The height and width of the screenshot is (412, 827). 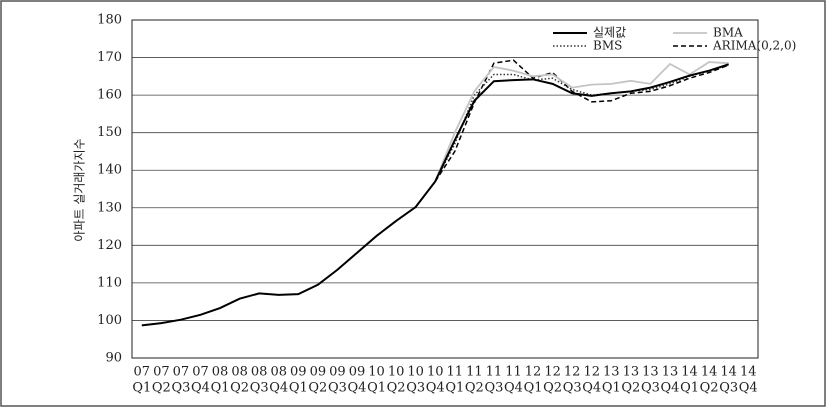 I want to click on y-tick-label: 90, so click(x=113, y=358).